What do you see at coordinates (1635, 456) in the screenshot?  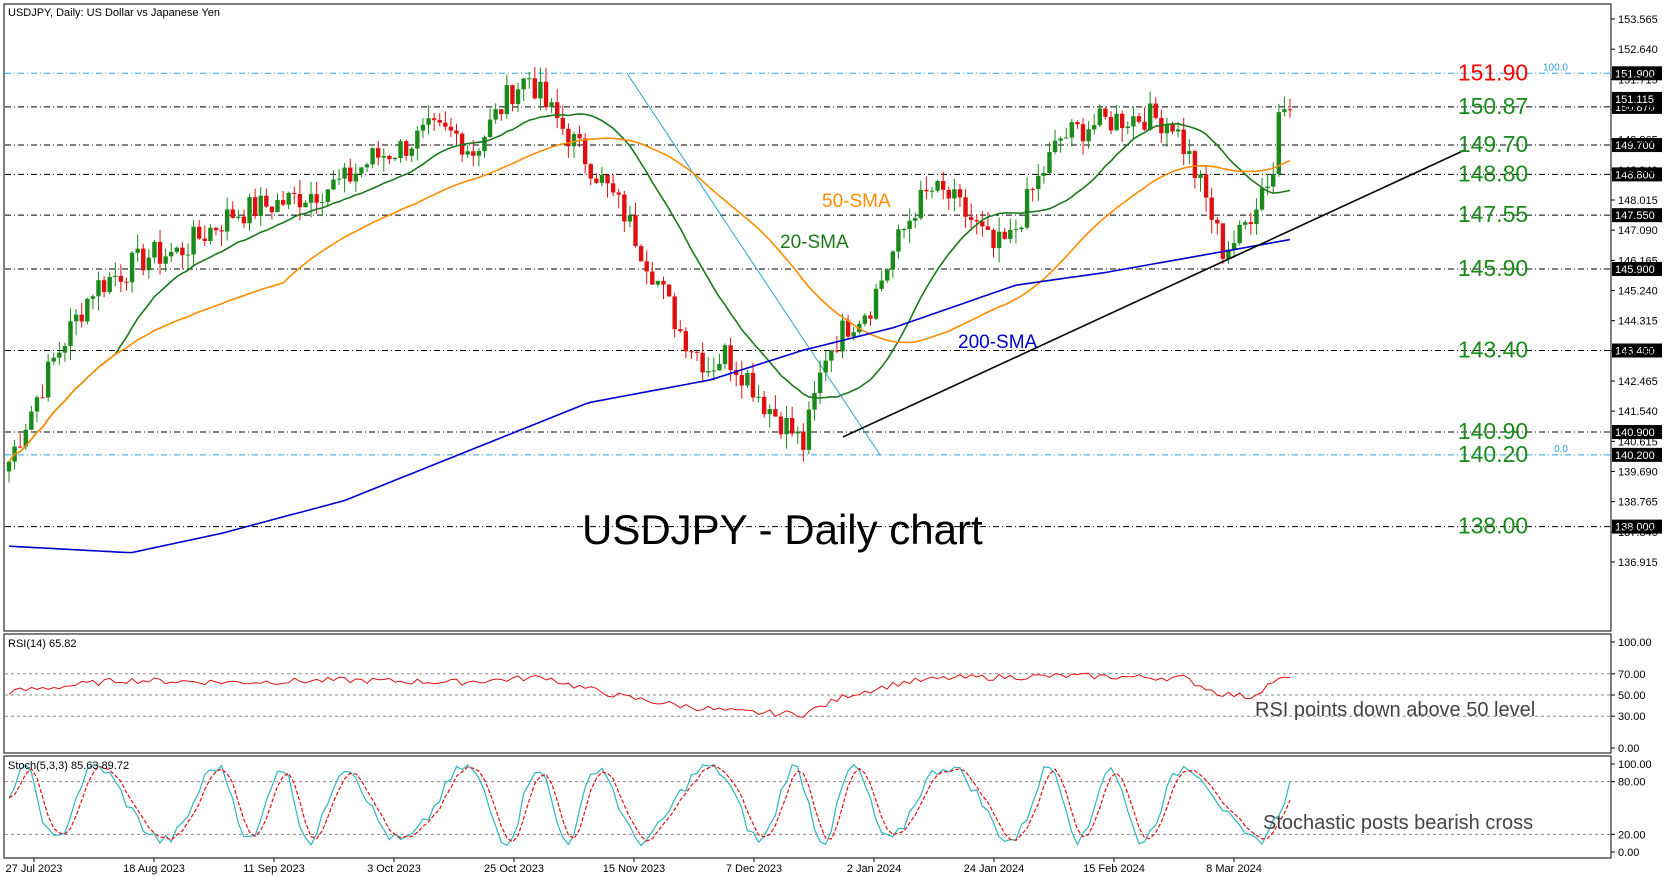 I see `level-tag: 140.200` at bounding box center [1635, 456].